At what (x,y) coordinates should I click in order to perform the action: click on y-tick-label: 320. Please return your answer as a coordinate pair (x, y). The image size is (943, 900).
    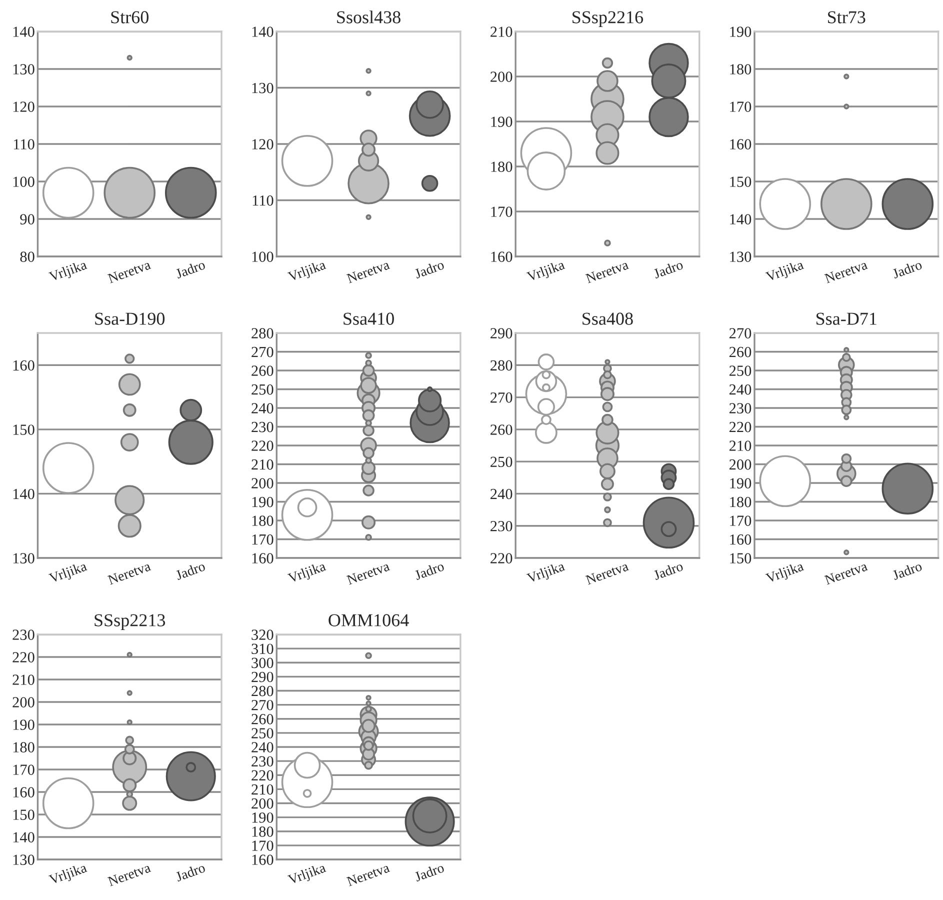
    Looking at the image, I should click on (263, 635).